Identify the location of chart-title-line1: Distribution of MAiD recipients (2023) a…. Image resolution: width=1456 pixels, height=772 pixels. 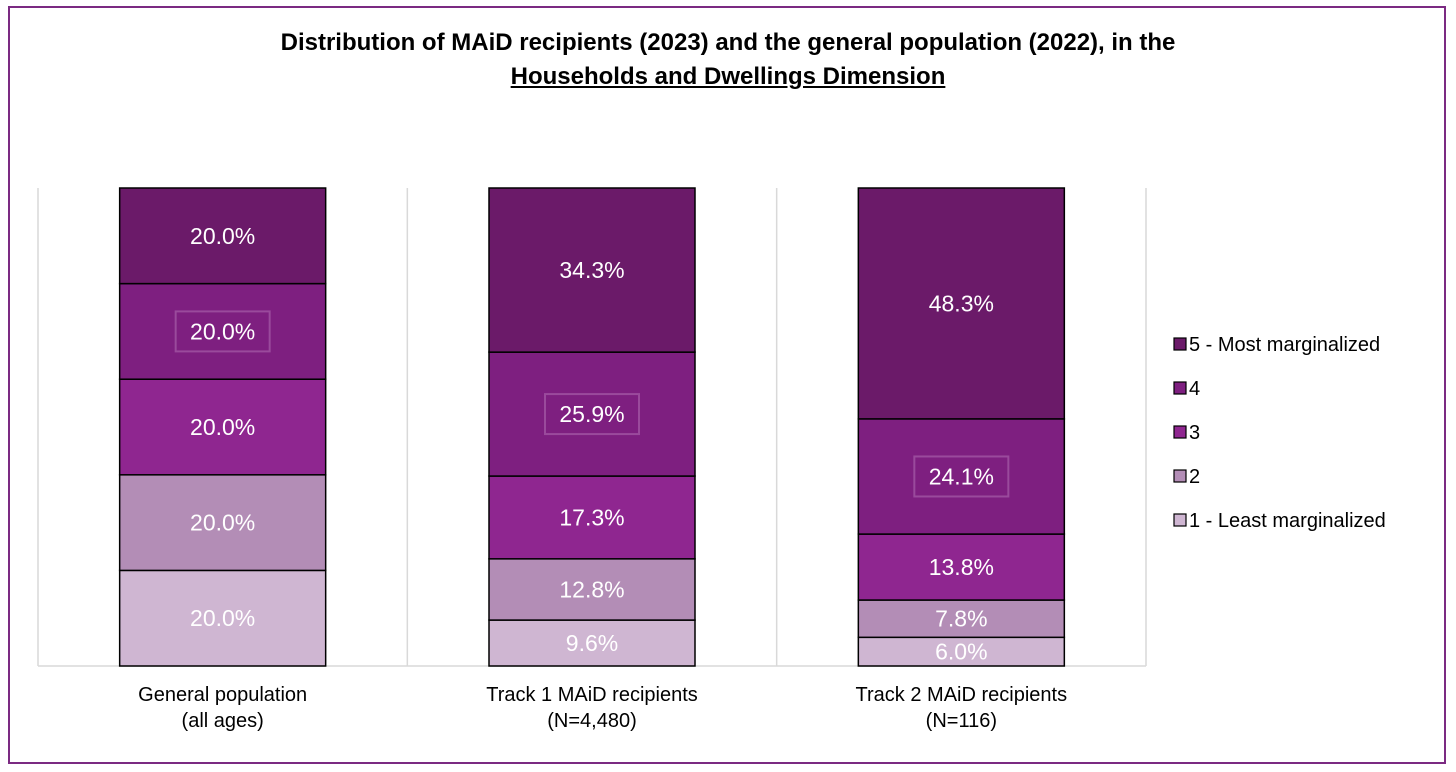
(728, 42).